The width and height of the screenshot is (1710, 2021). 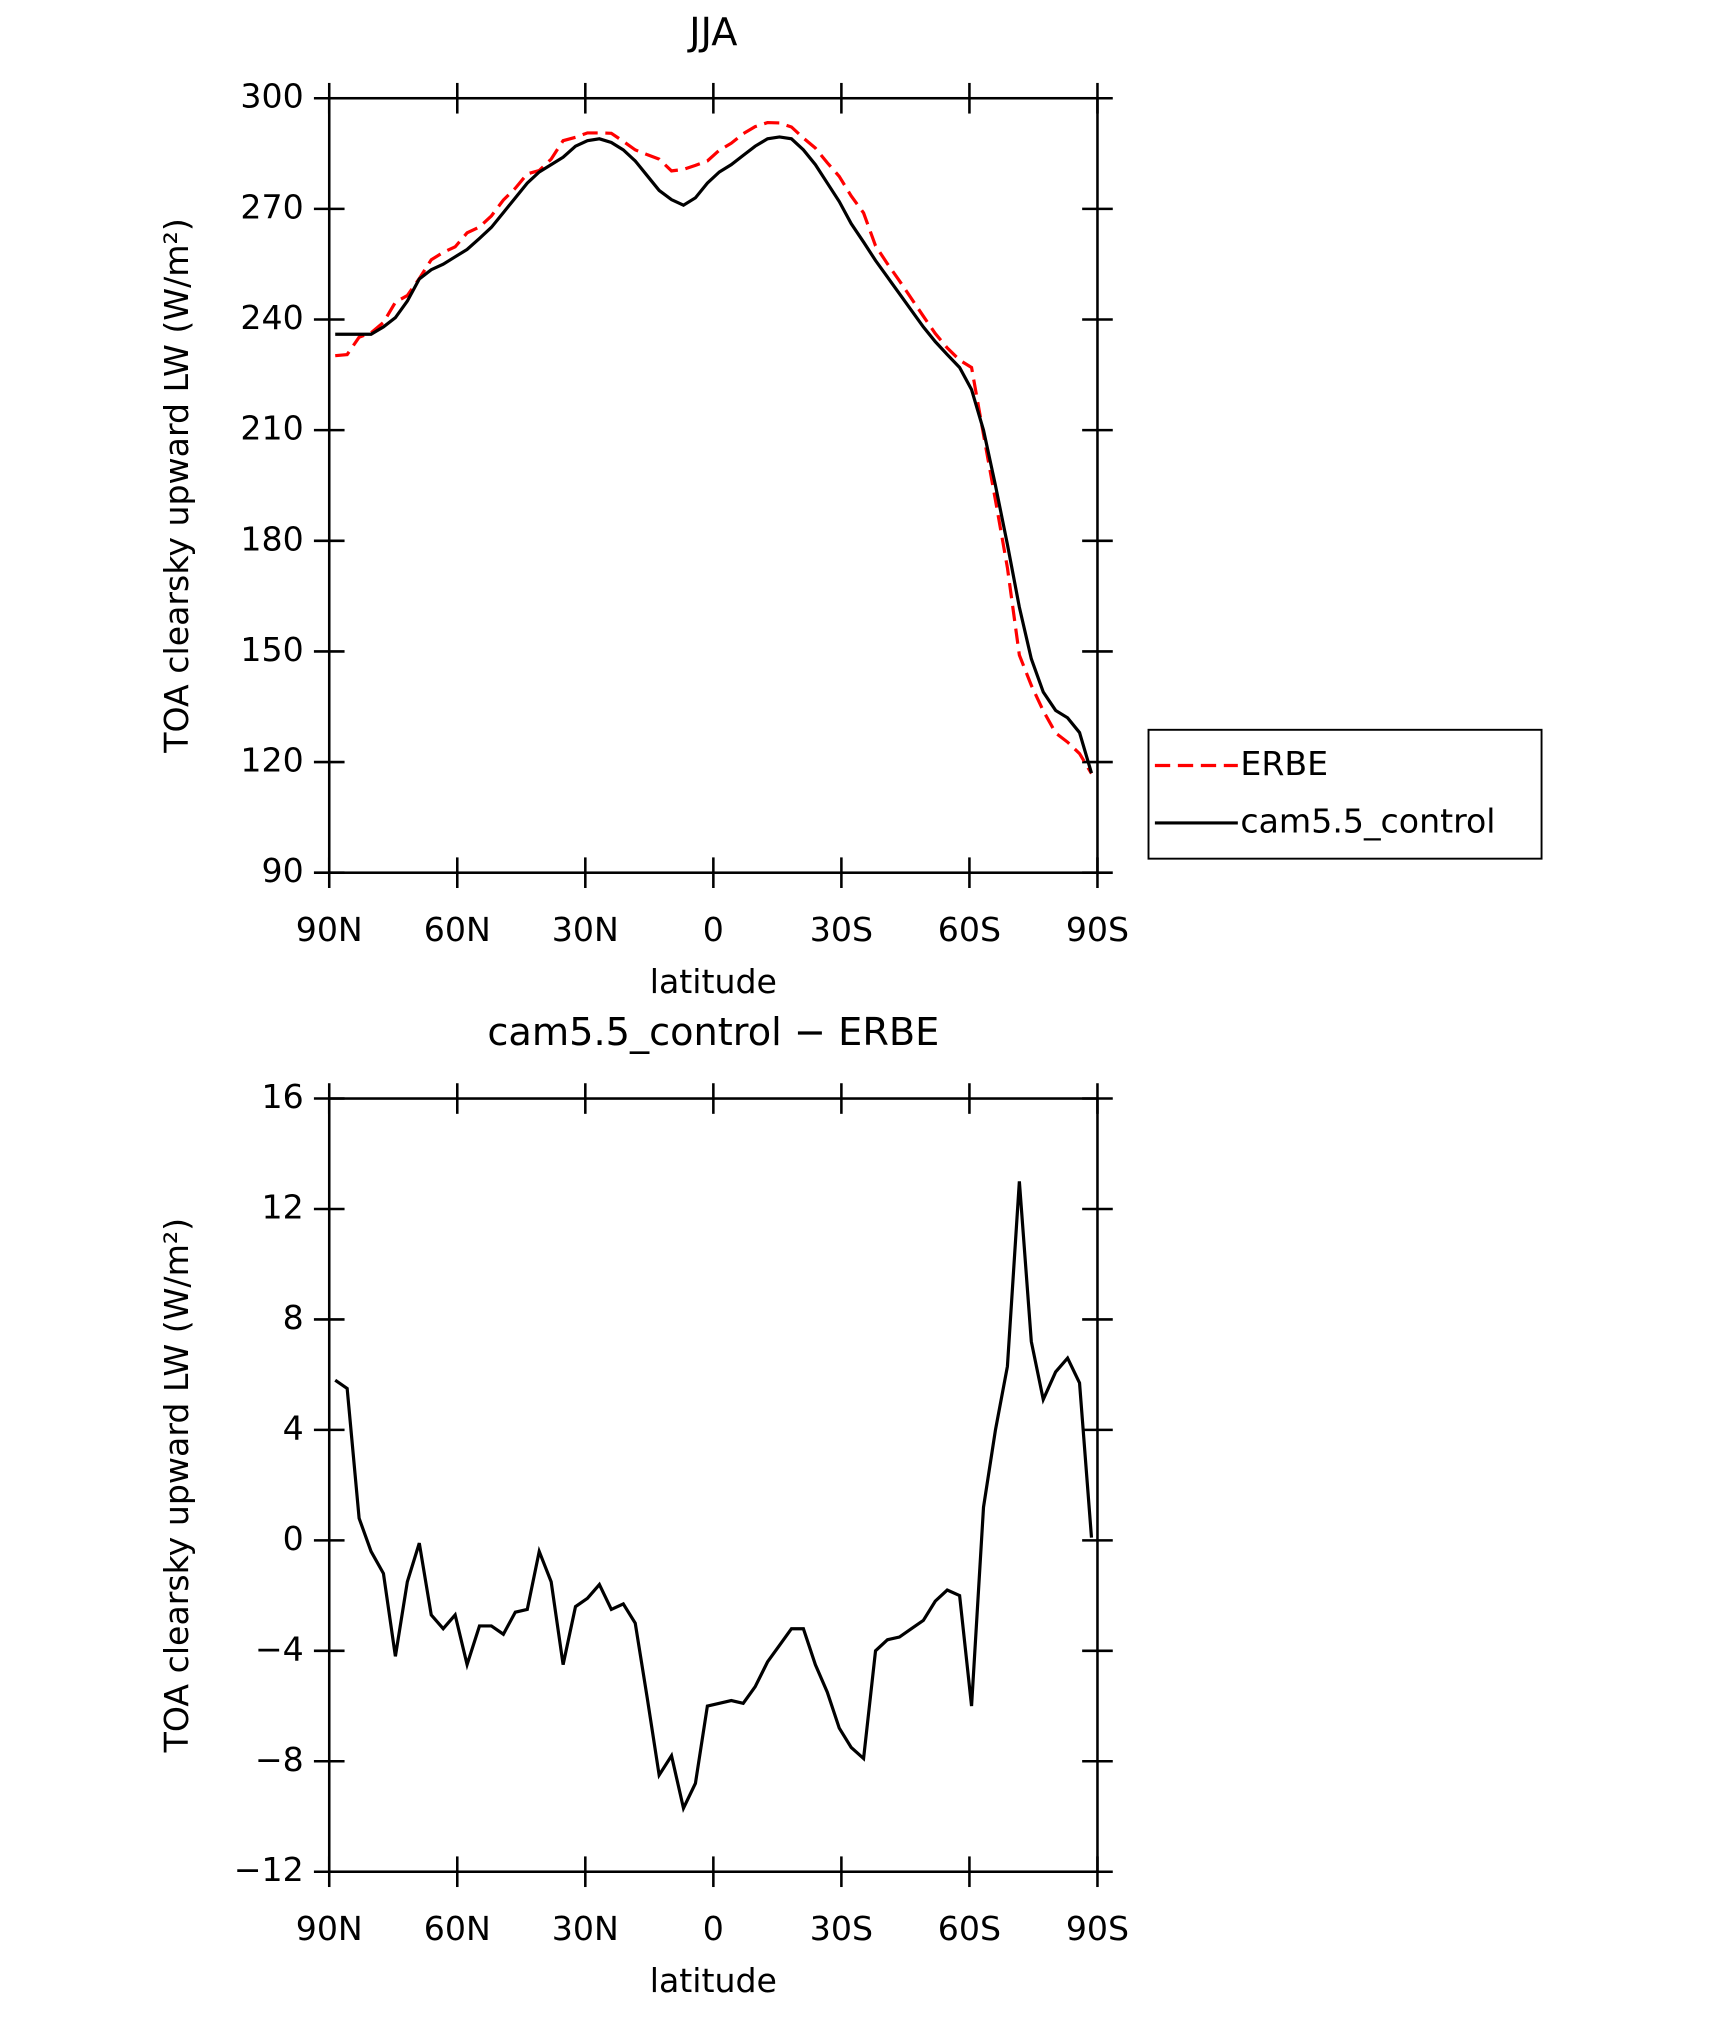 I want to click on y-tick-label: 8, so click(x=293, y=1317).